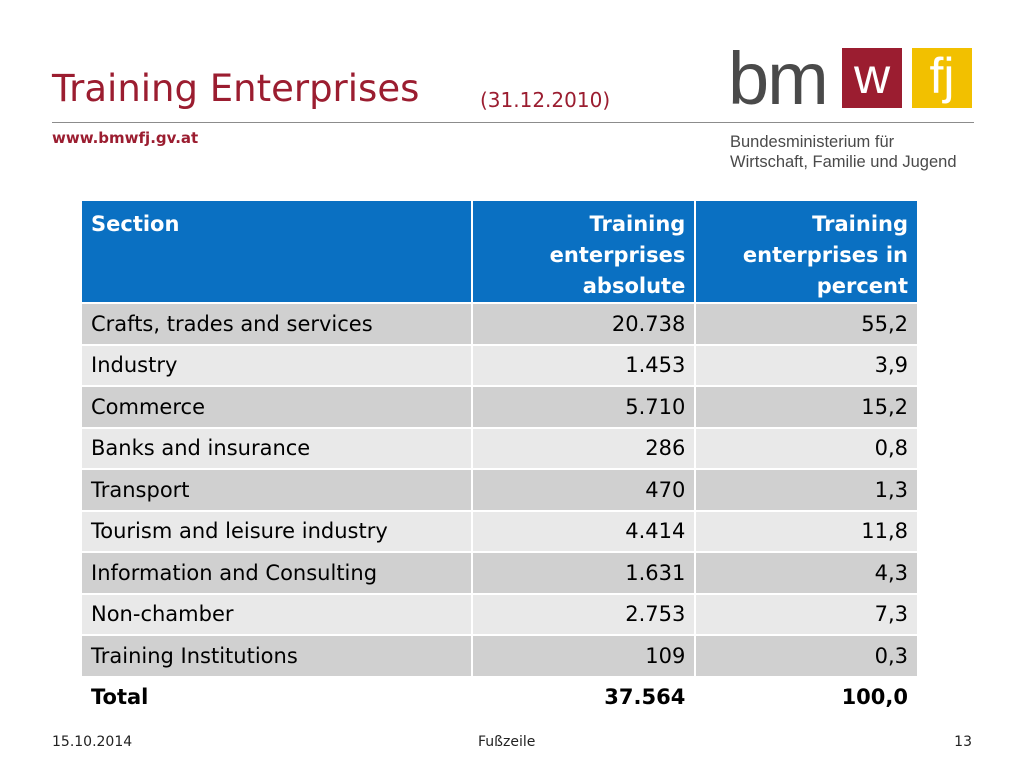  Describe the element at coordinates (276, 324) in the screenshot. I see `cell-section: Crafts, trades and services` at that location.